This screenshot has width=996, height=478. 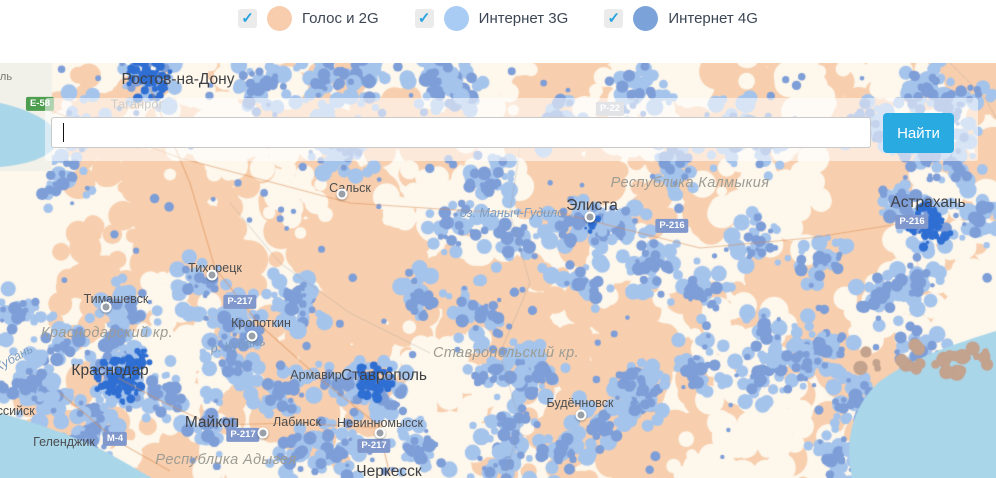 I want to click on search-input, so click(x=461, y=132).